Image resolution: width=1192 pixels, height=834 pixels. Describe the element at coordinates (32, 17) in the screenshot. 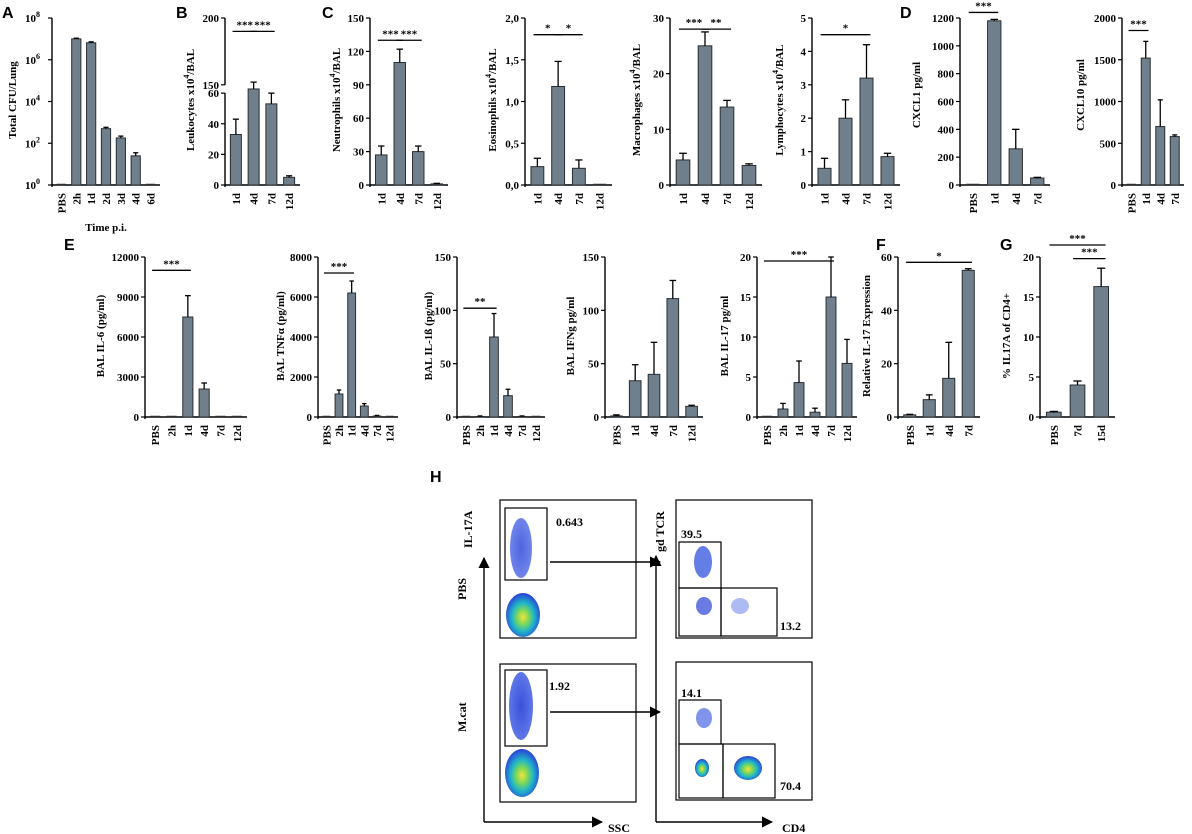

I see `y-tick-label: 108` at that location.